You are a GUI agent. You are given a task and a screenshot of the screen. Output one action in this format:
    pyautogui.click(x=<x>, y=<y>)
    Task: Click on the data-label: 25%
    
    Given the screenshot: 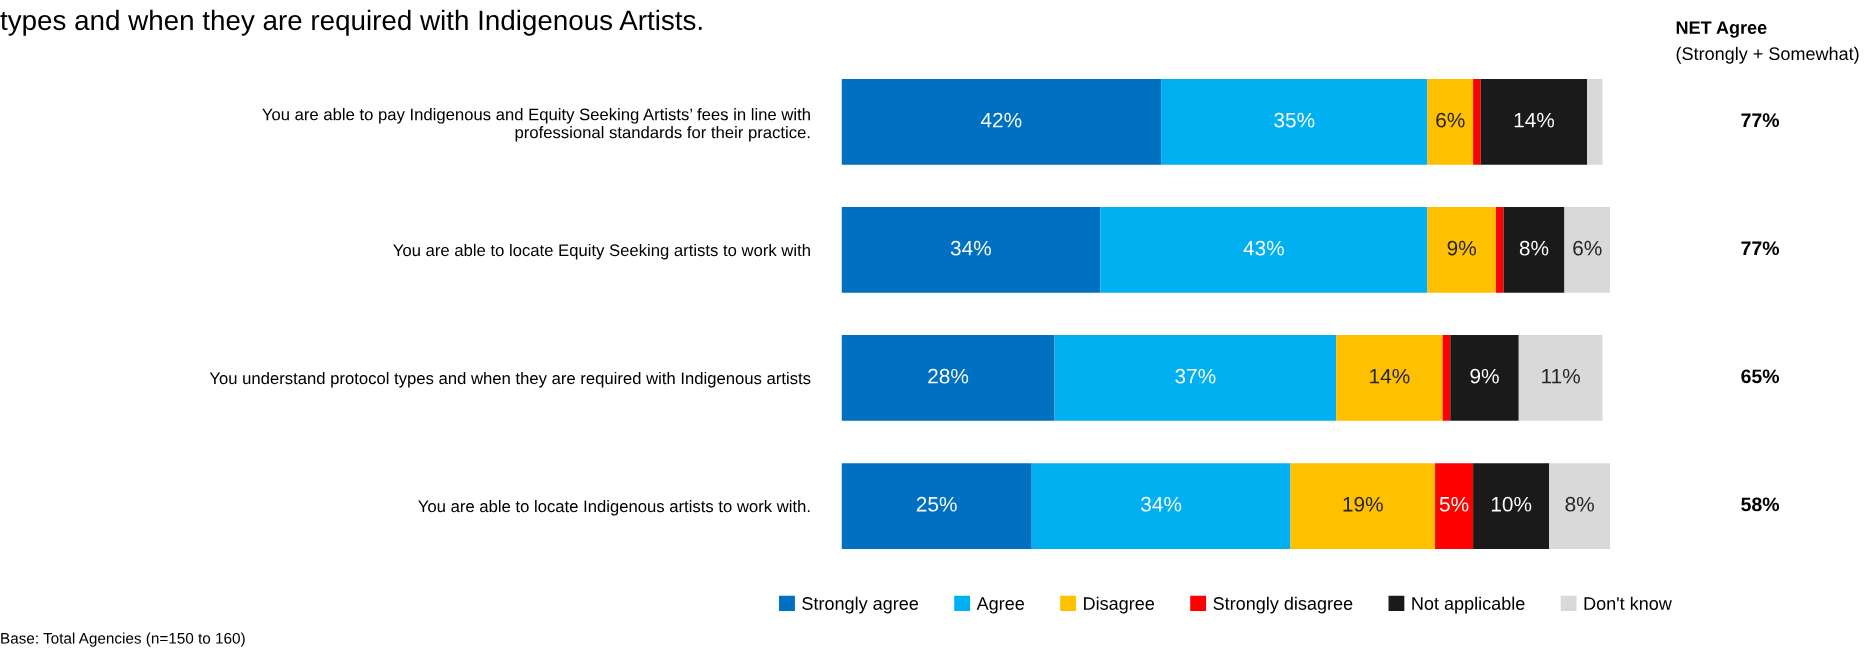 What is the action you would take?
    pyautogui.click(x=936, y=504)
    